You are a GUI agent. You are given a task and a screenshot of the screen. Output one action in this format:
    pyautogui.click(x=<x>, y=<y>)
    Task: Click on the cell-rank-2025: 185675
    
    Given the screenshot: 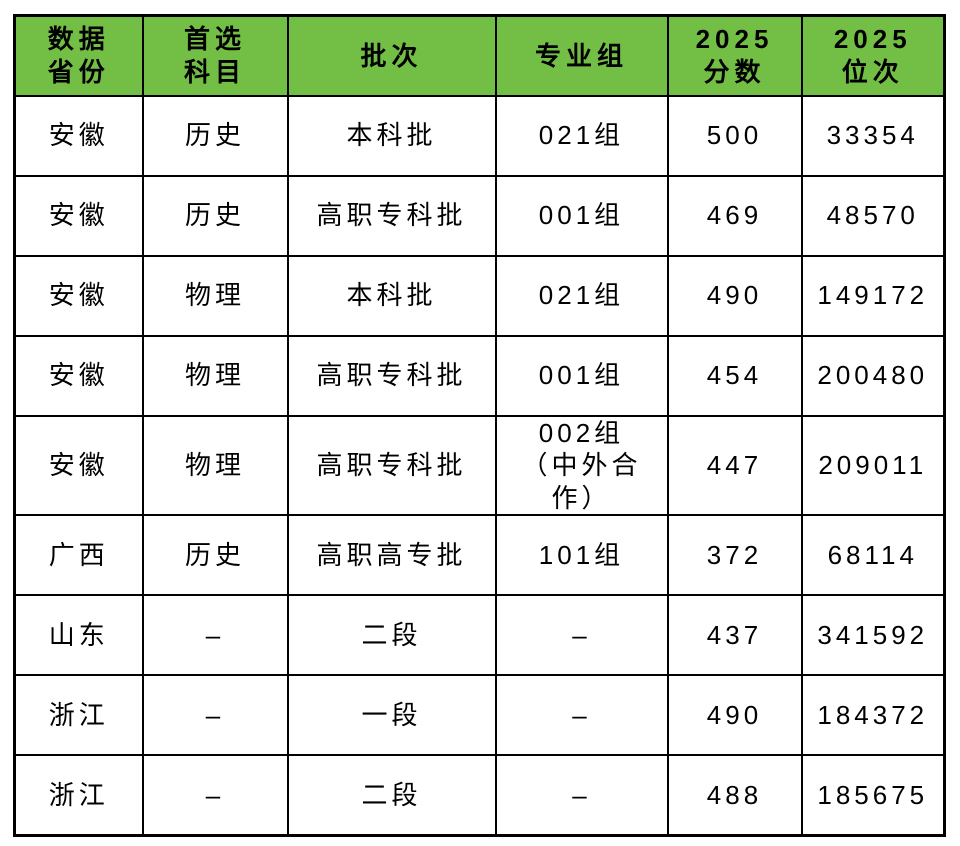 What is the action you would take?
    pyautogui.click(x=873, y=795)
    